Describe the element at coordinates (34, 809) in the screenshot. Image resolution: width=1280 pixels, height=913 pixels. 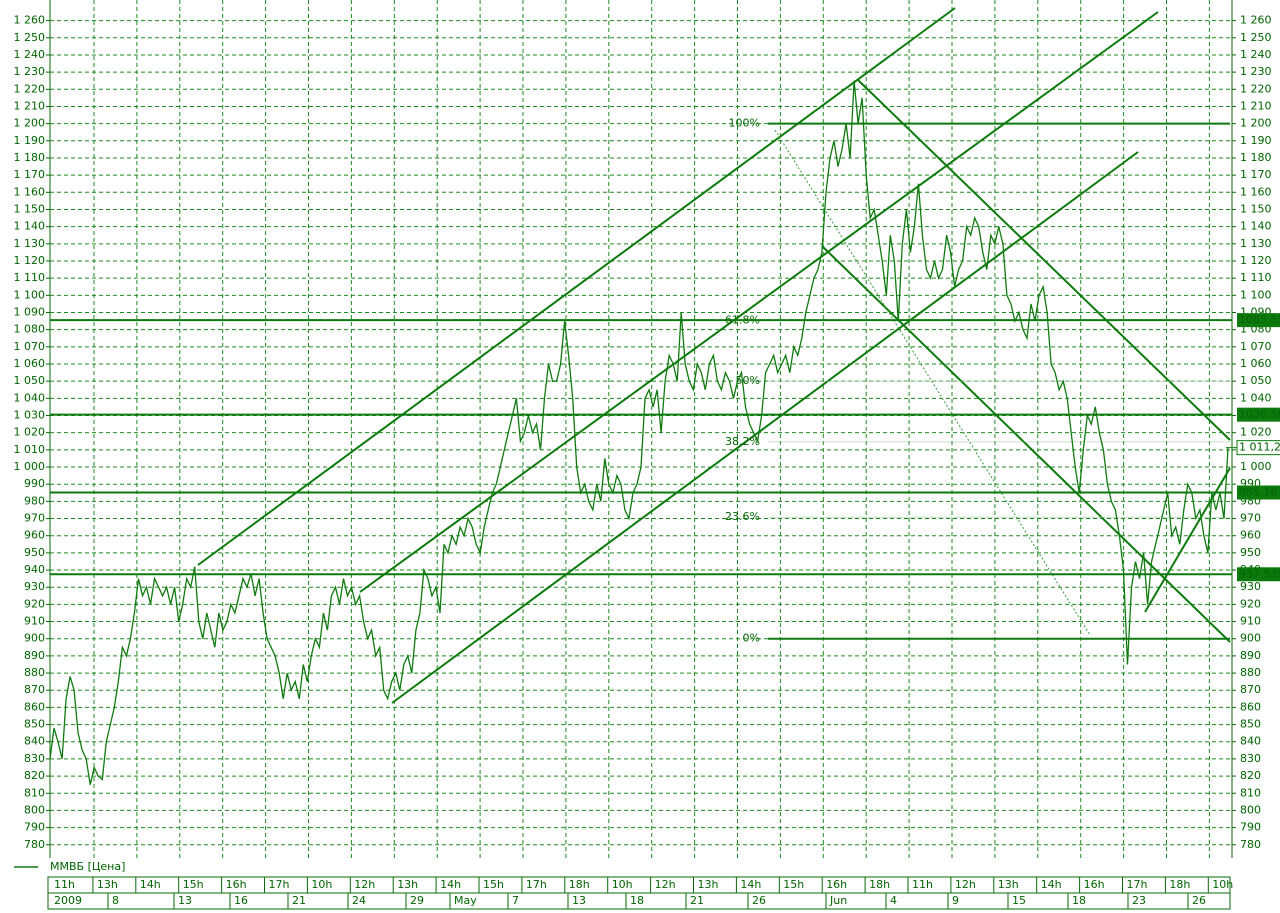
I see `y-tick-label: 800` at that location.